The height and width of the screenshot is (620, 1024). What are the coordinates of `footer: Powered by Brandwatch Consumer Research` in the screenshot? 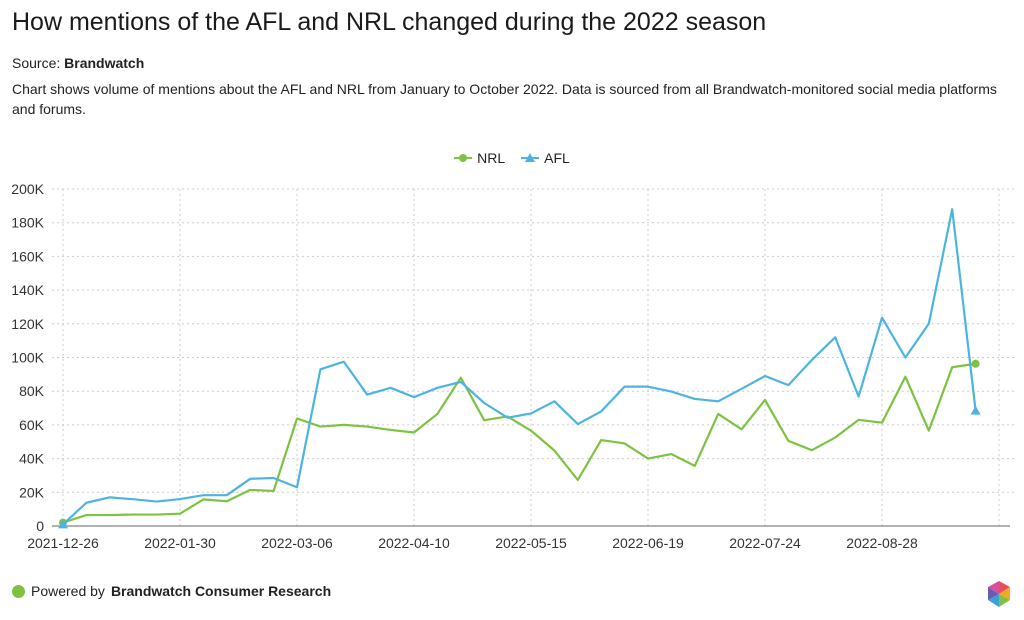 It's located at (171, 591).